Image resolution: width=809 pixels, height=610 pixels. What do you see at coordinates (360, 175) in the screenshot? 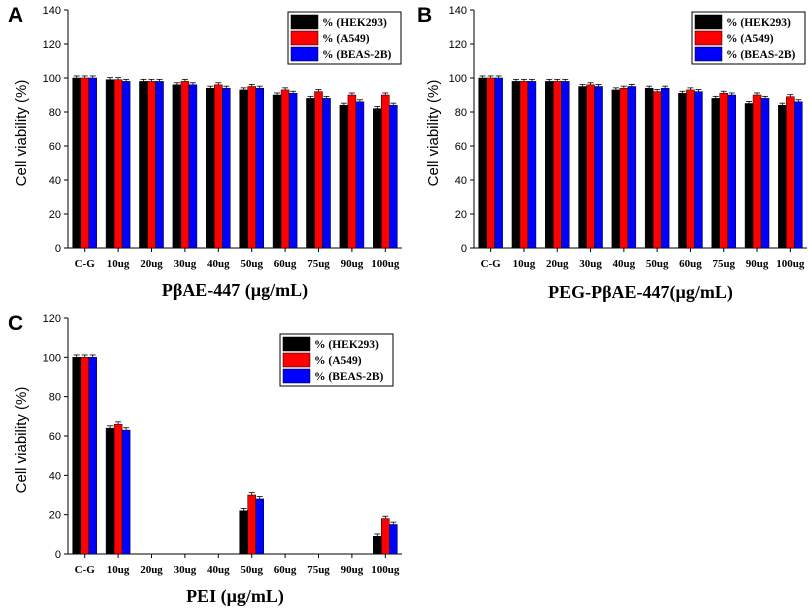
I see `bar-beas2b-90ug` at bounding box center [360, 175].